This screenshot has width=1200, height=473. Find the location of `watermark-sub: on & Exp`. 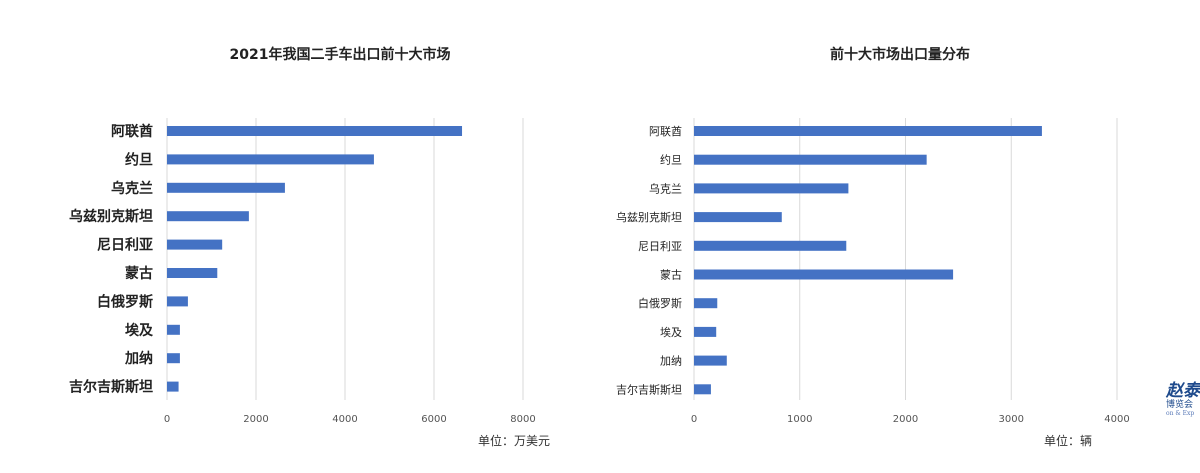

watermark-sub: on & Exp is located at coordinates (1180, 413).